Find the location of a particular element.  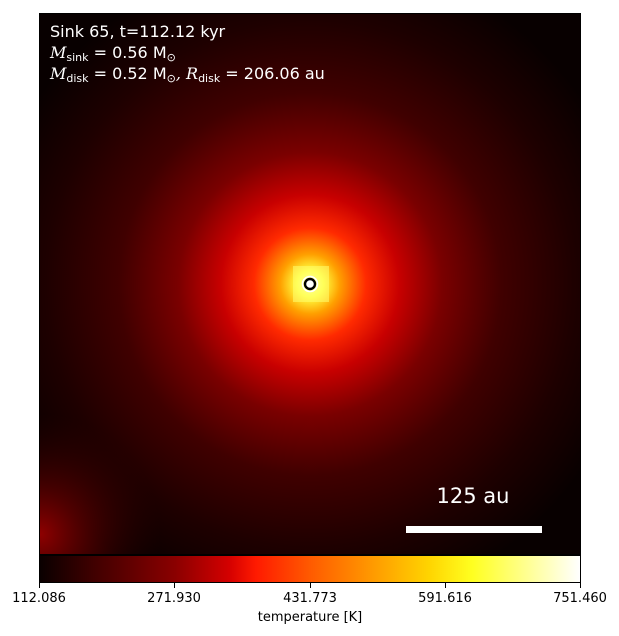

colorbar-tick-label: 271.930 is located at coordinates (174, 598).